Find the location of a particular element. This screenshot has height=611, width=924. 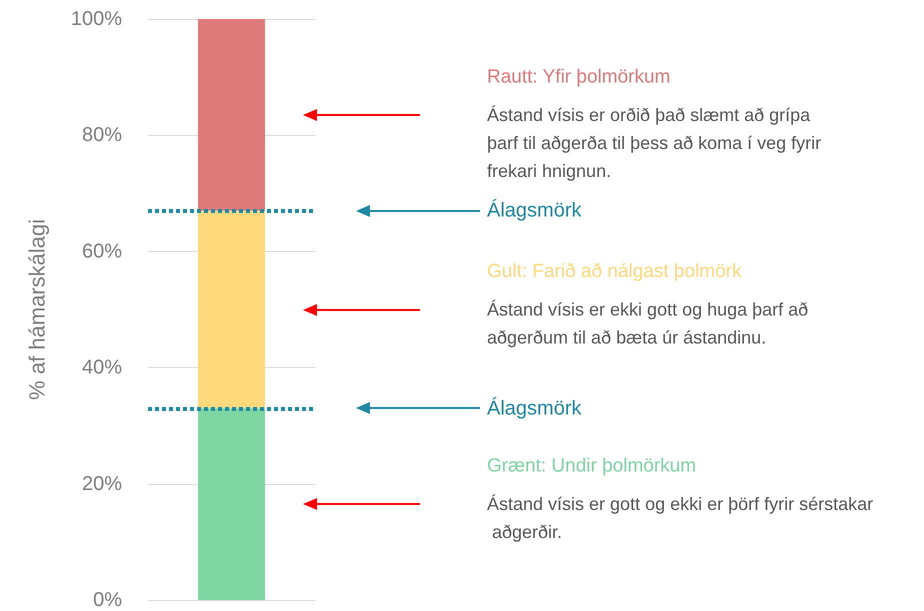

text: Ástand vísis er ekki gott og huga þarf að aðgerðum til að bæta úr ástandinu. is located at coordinates (650, 324).